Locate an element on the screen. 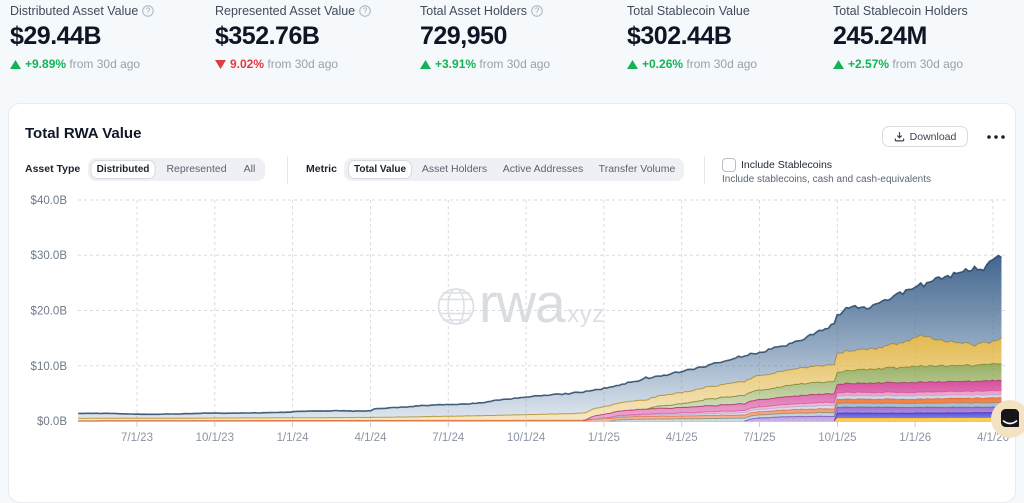 This screenshot has width=1024, height=503. svg-text: 10/1/23 is located at coordinates (215, 438).